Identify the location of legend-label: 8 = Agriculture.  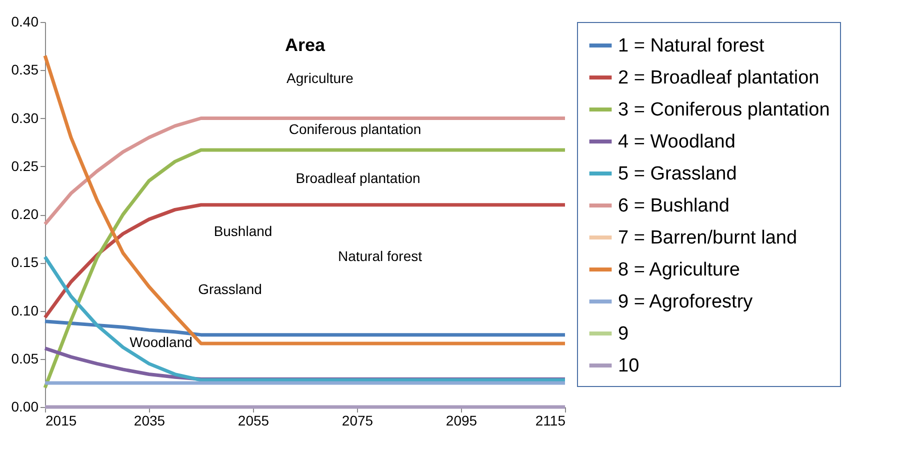
(679, 270).